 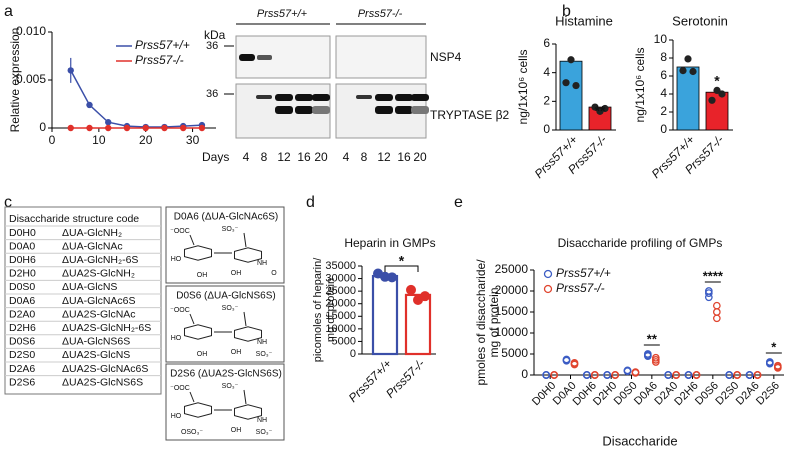 What do you see at coordinates (700, 20) in the screenshot?
I see `chart-title: Serotonin` at bounding box center [700, 20].